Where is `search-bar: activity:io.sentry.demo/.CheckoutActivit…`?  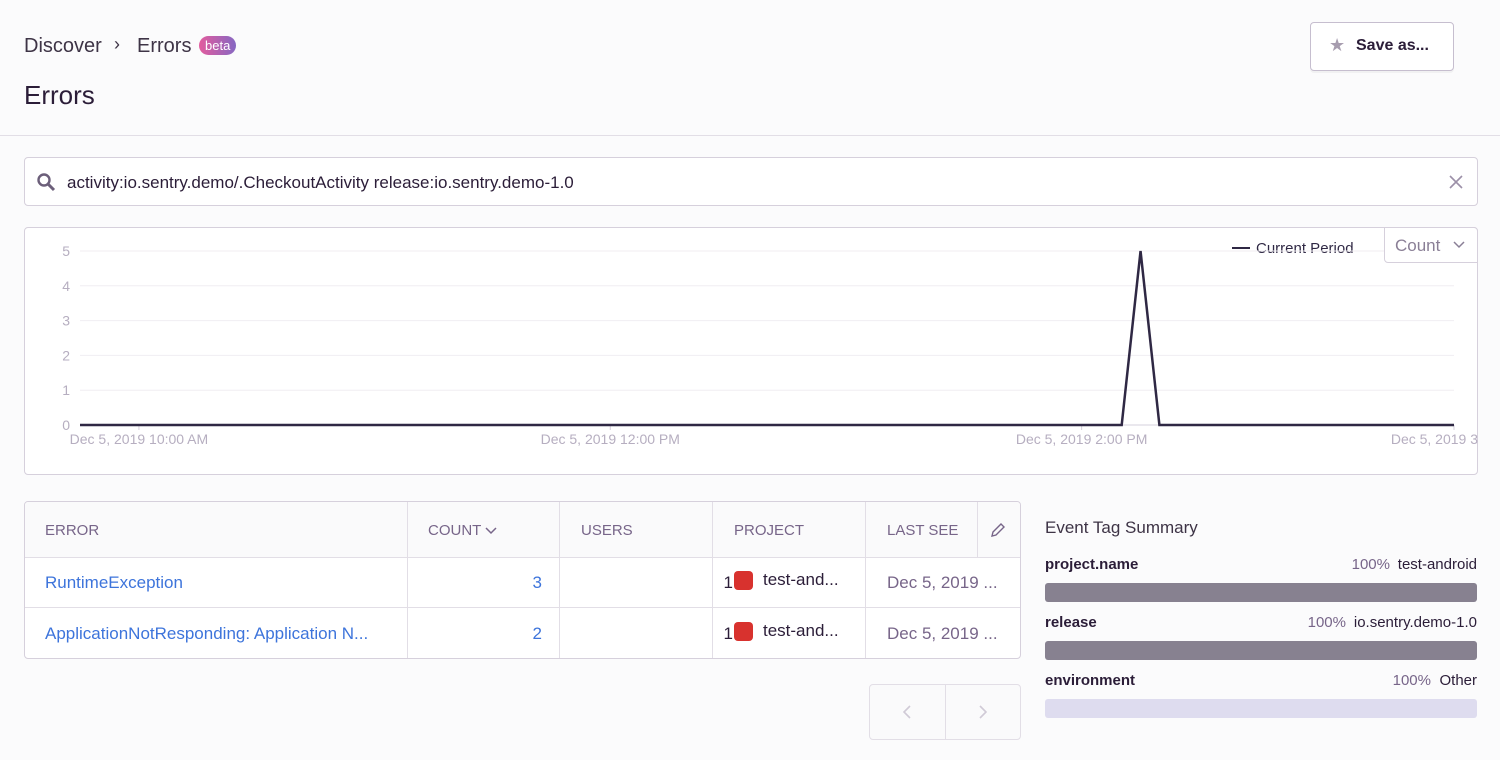
search-bar: activity:io.sentry.demo/.CheckoutActivit… is located at coordinates (751, 181).